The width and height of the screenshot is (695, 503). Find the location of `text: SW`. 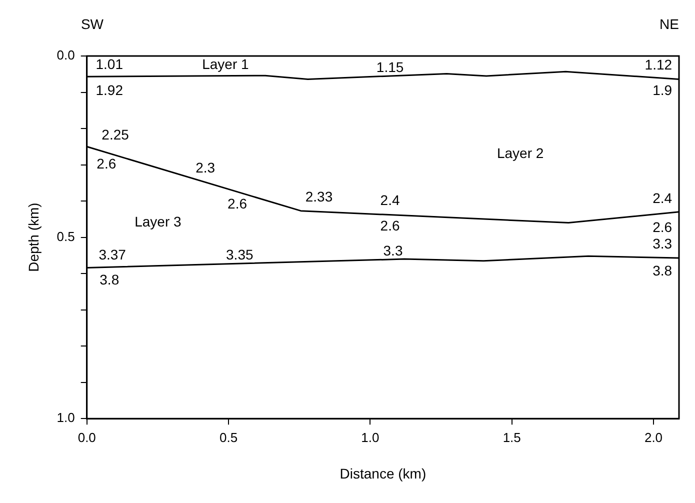

text: SW is located at coordinates (92, 24).